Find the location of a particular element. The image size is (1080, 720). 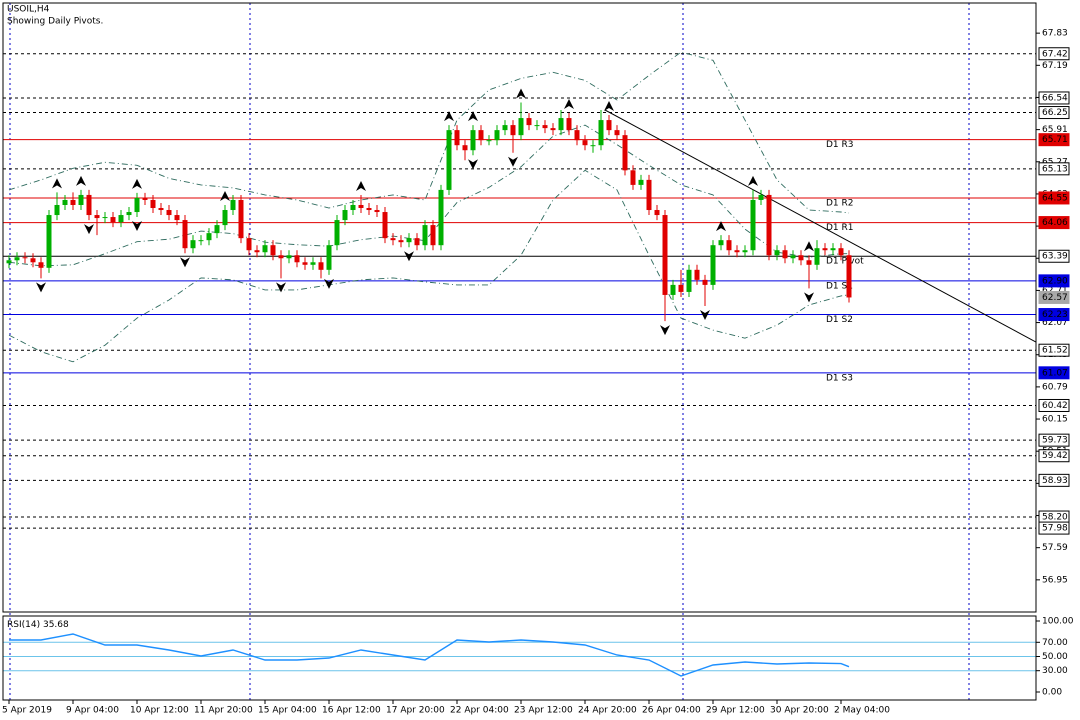

x-tick-label: 15 Apr 04:00 is located at coordinates (287, 711).